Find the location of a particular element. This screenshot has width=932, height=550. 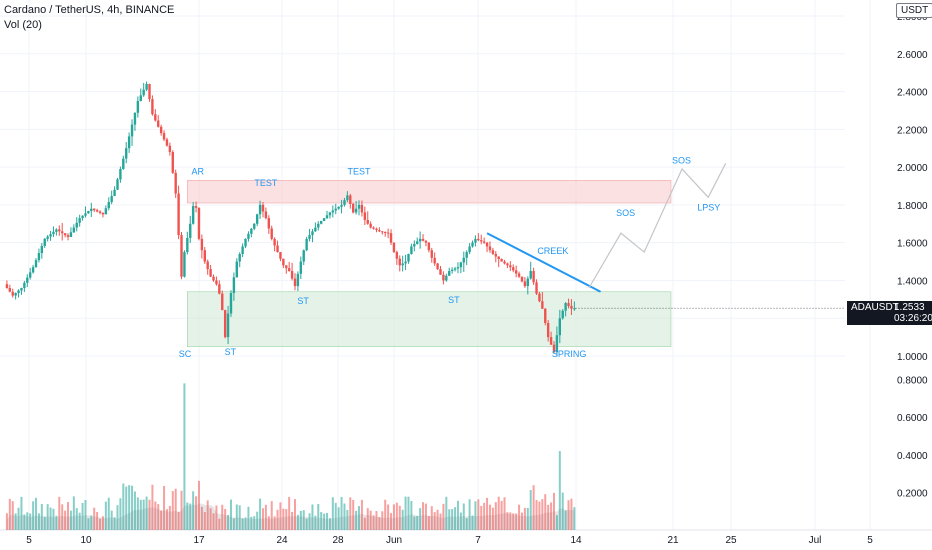

wyckoff-label: LPSY is located at coordinates (708, 208).